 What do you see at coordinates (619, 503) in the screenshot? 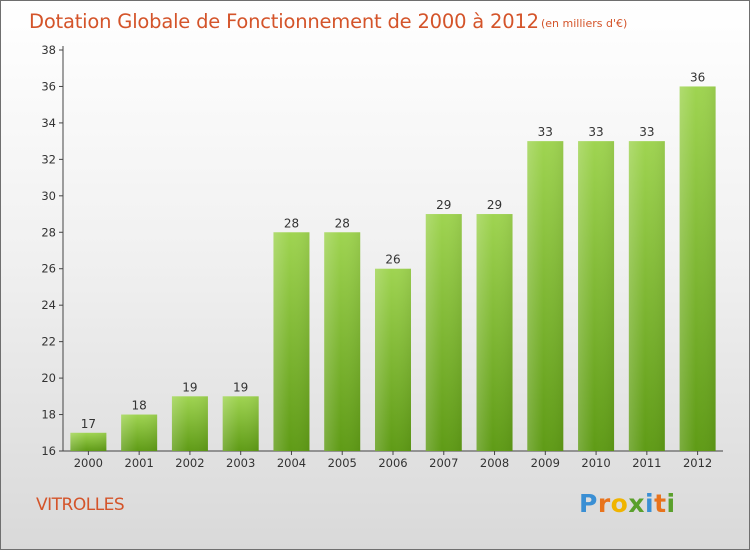
I see `logo-letter: o` at bounding box center [619, 503].